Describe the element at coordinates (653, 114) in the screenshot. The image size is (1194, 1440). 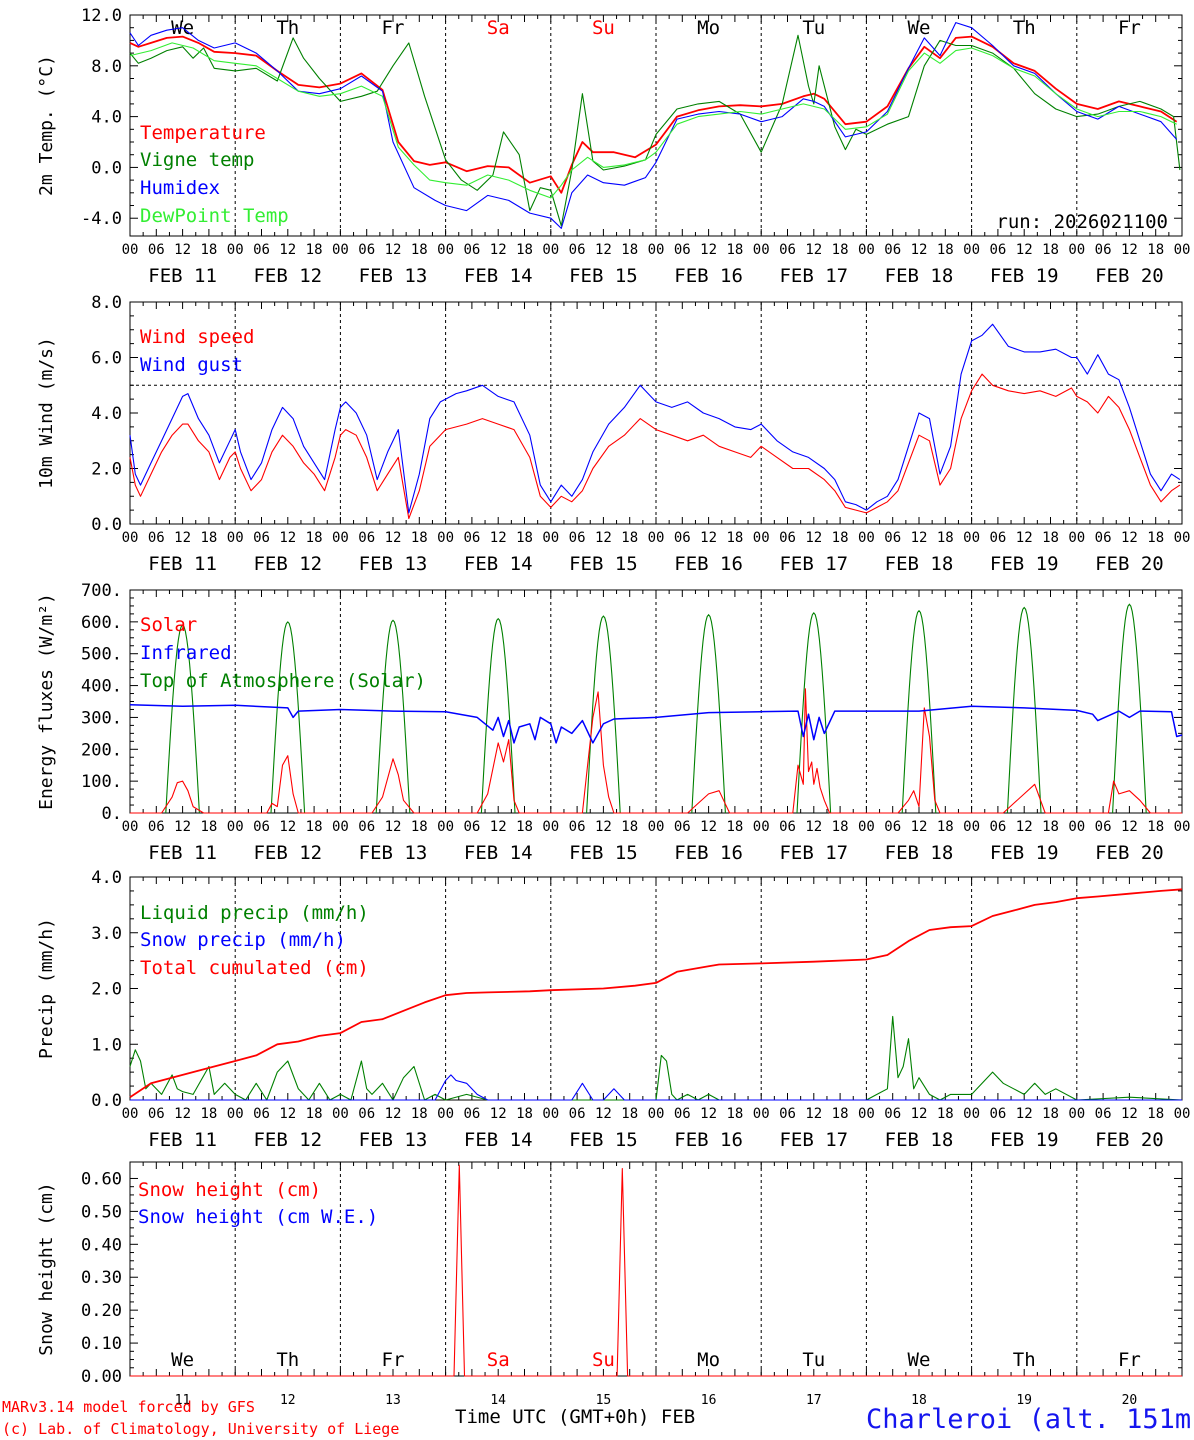
I see `temp-series-temperature` at that location.